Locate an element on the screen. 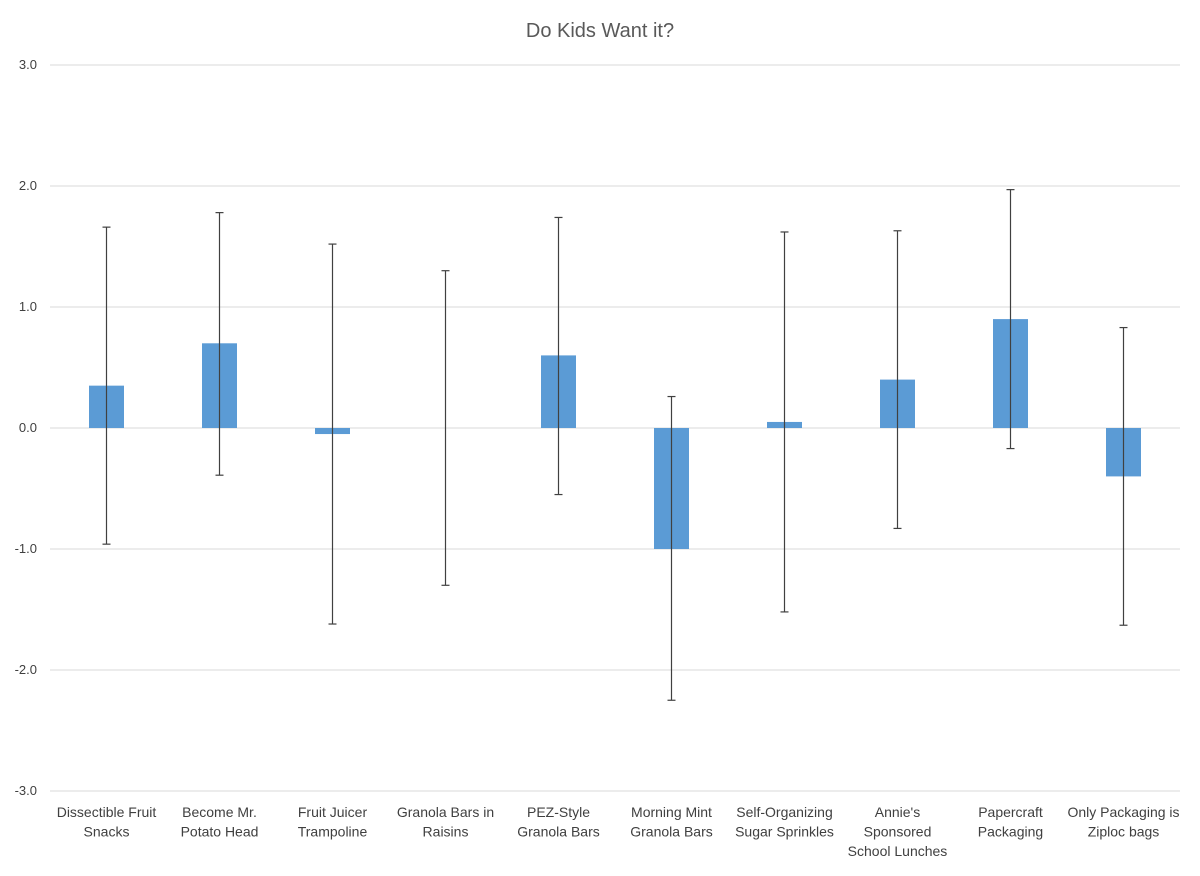  x-category-label: Papercraft Packaging is located at coordinates (1010, 822).